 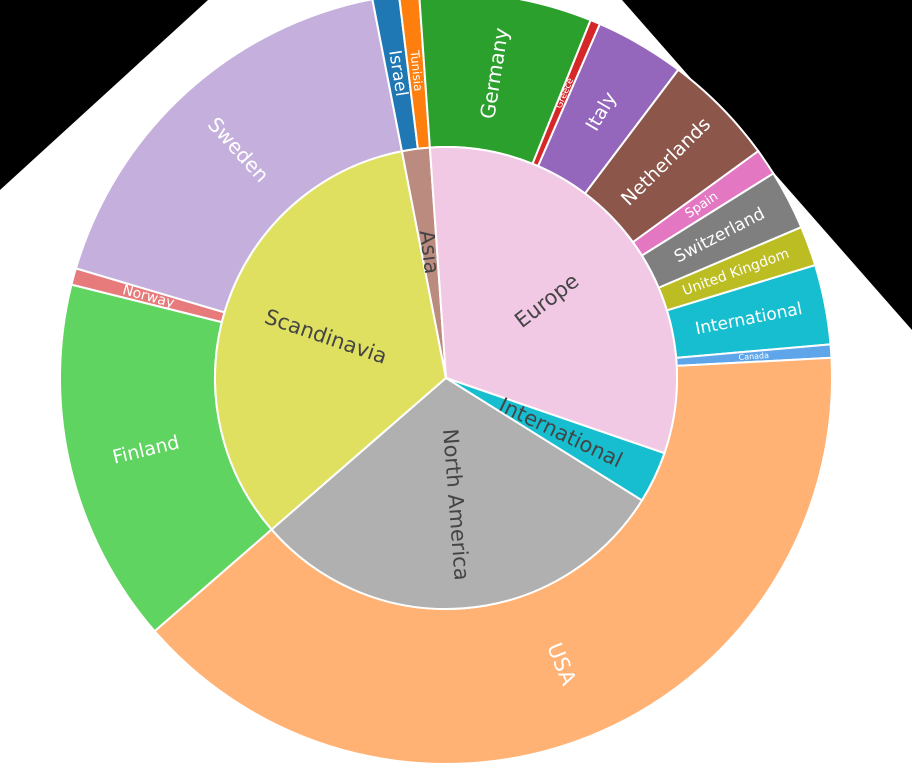 I want to click on label-canada: Canada, so click(x=753, y=356).